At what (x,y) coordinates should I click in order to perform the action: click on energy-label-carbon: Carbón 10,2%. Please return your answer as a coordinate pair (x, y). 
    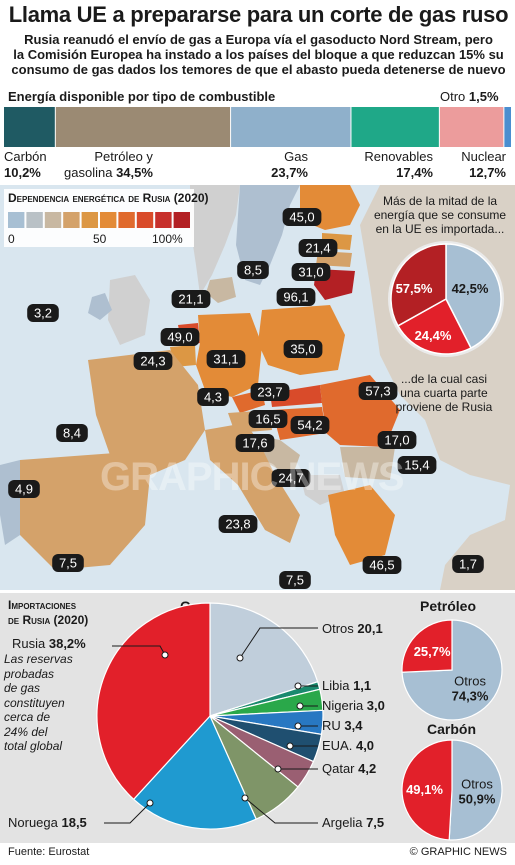
    Looking at the image, I should click on (25, 165).